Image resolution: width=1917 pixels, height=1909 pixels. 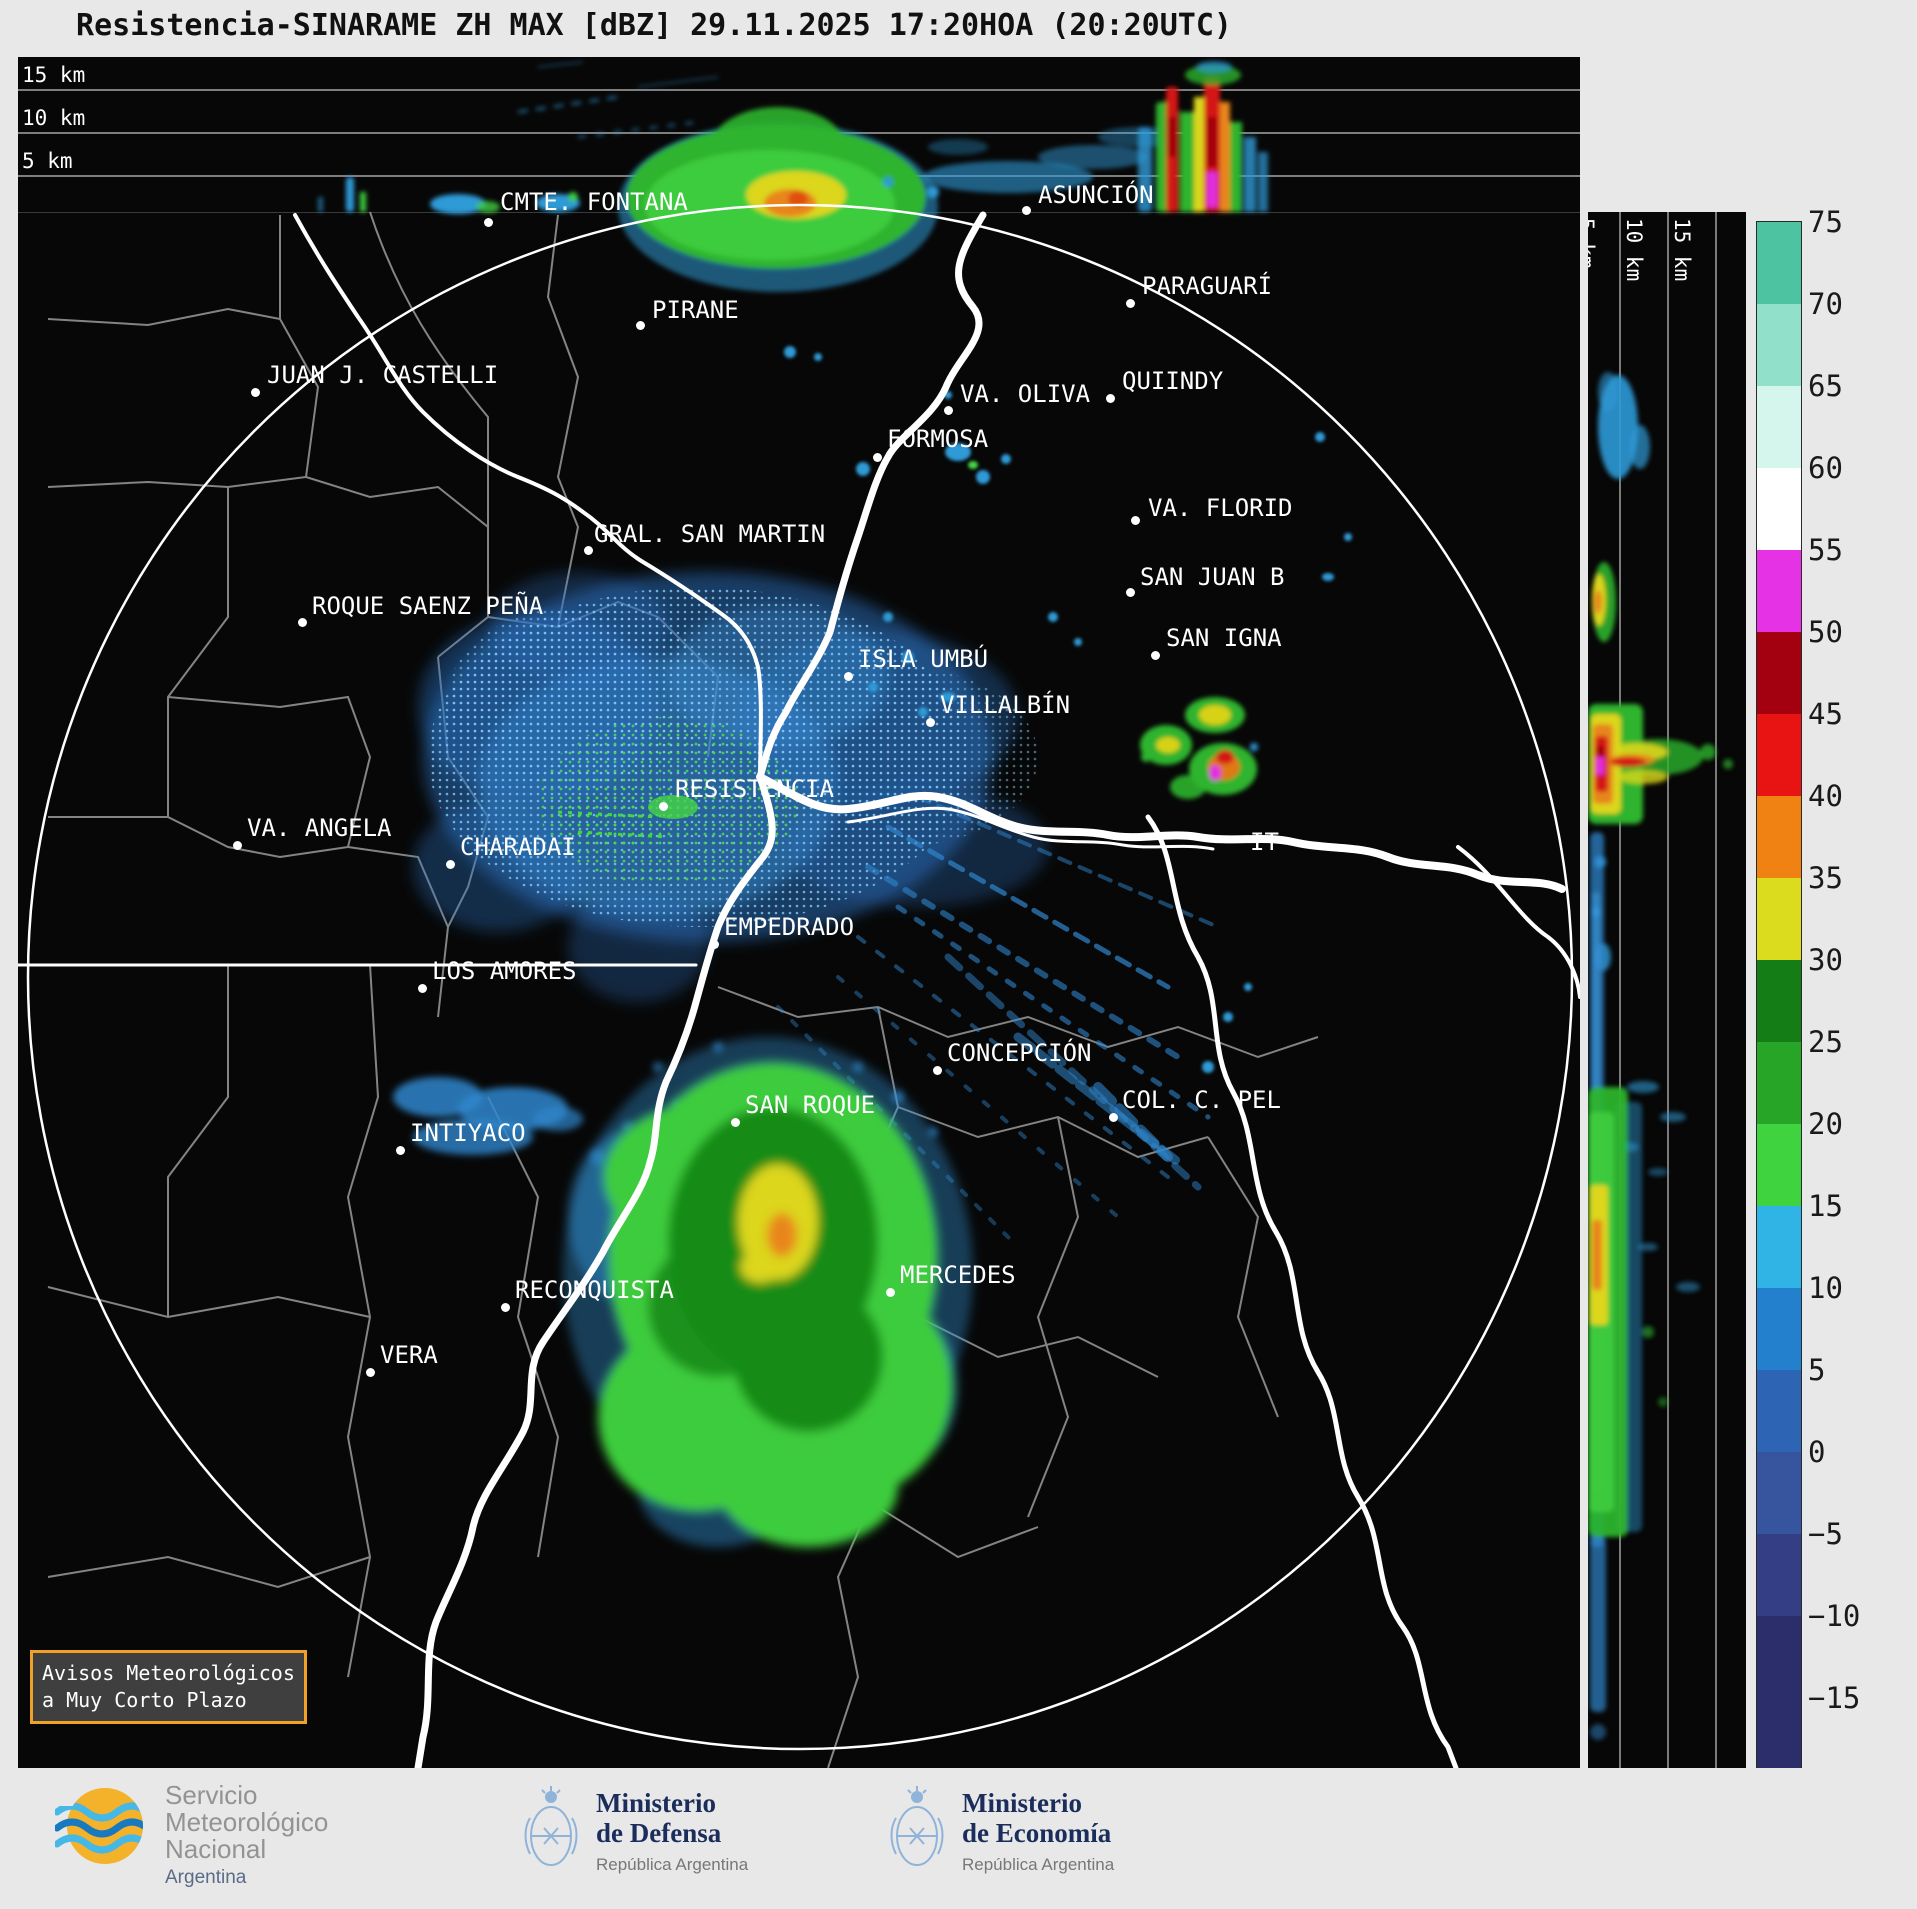 What do you see at coordinates (1825, 796) in the screenshot?
I see `colorbar-tick-label: 40` at bounding box center [1825, 796].